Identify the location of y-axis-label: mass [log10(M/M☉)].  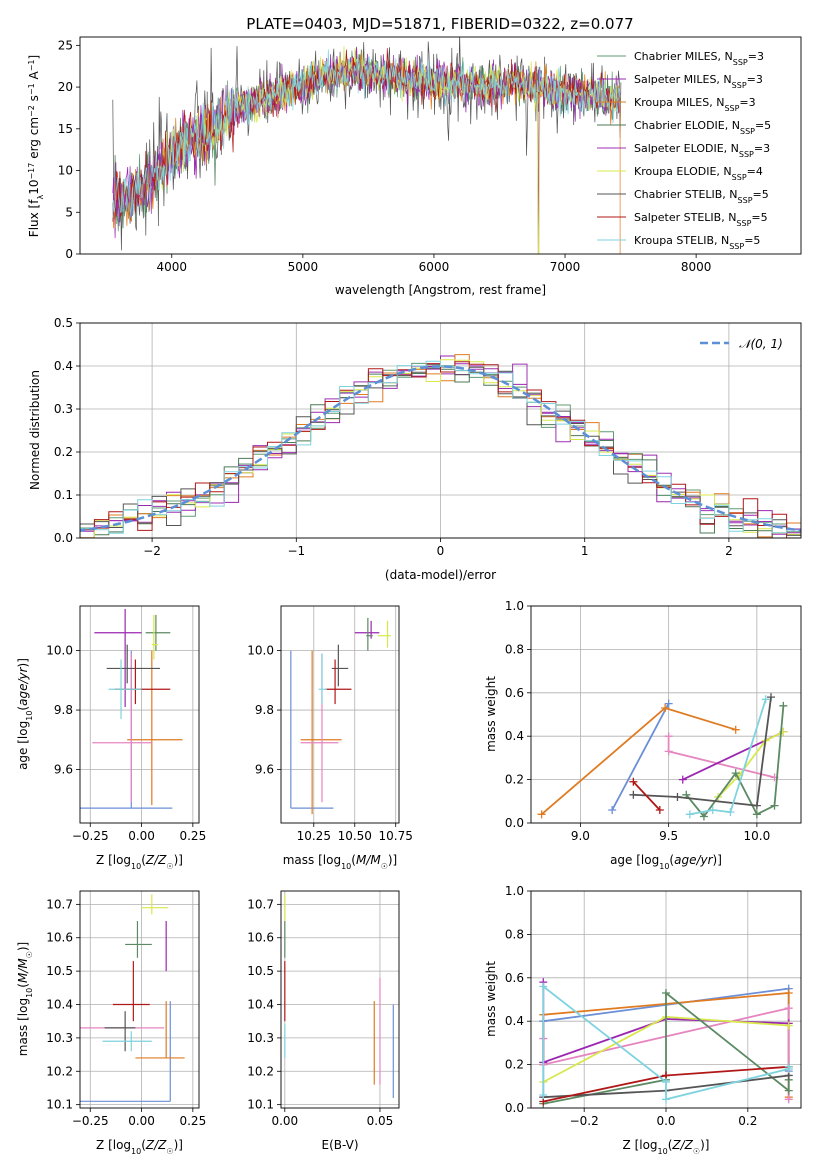
(25, 999).